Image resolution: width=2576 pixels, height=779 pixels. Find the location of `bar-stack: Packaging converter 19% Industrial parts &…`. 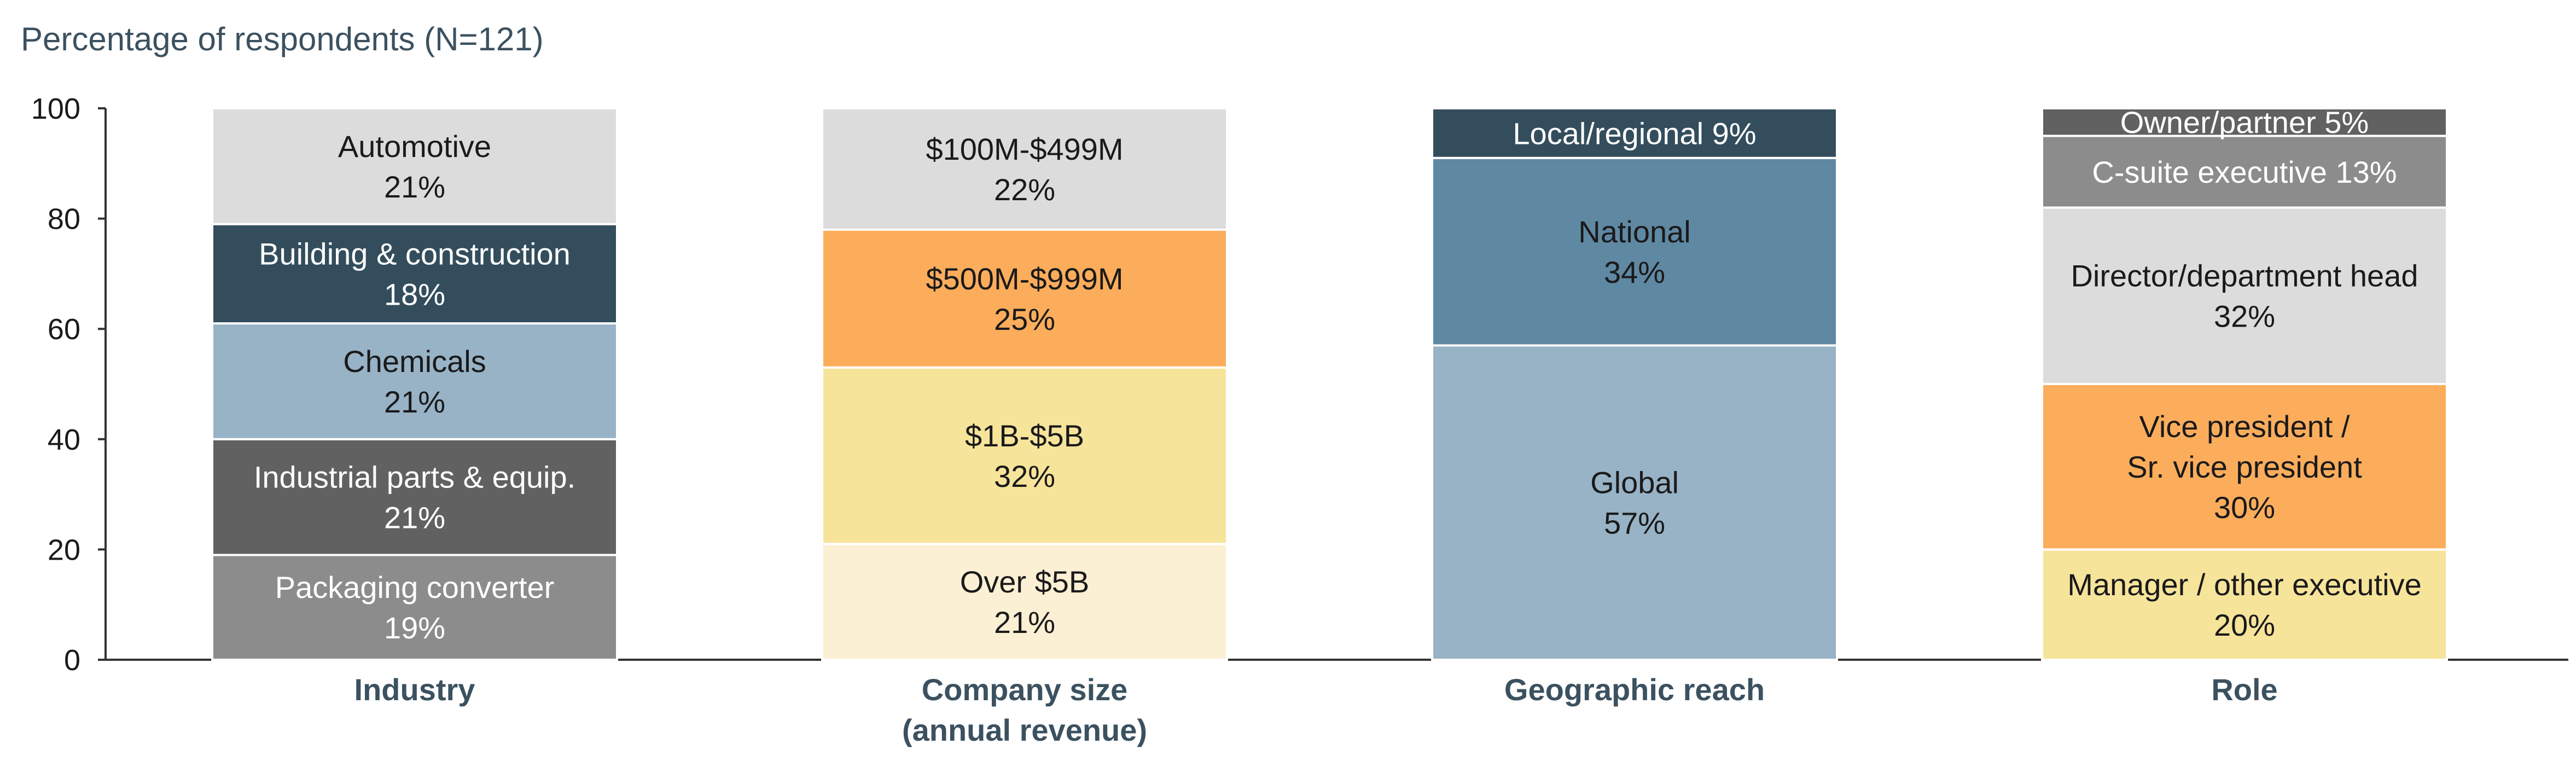

bar-stack: Packaging converter 19% Industrial parts &… is located at coordinates (414, 384).